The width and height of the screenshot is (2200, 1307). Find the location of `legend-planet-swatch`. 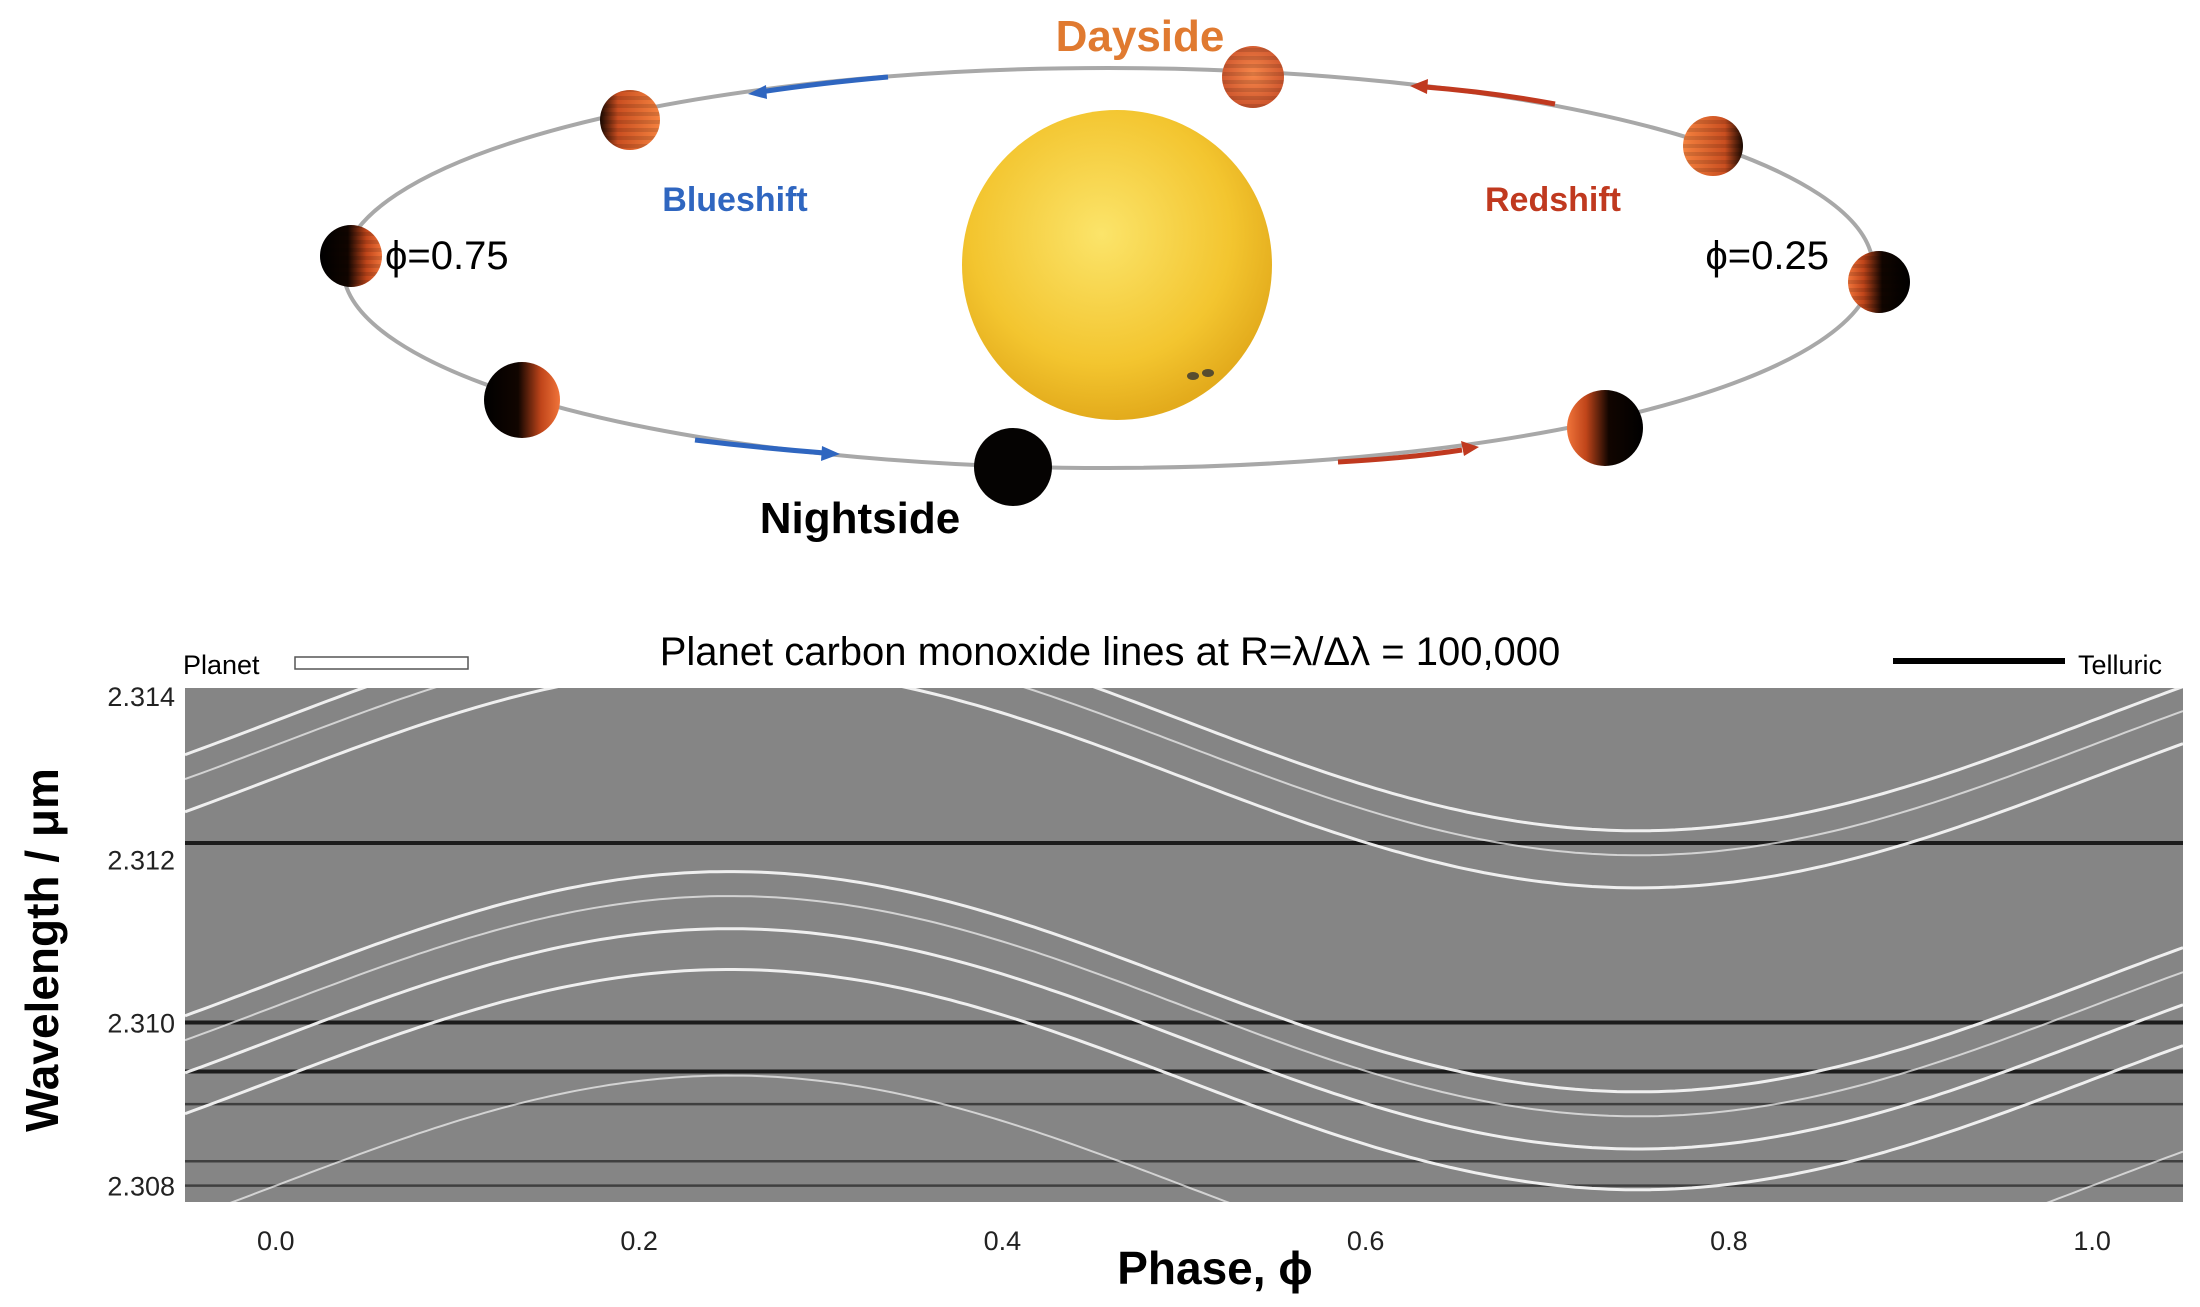

legend-planet-swatch is located at coordinates (381, 663).